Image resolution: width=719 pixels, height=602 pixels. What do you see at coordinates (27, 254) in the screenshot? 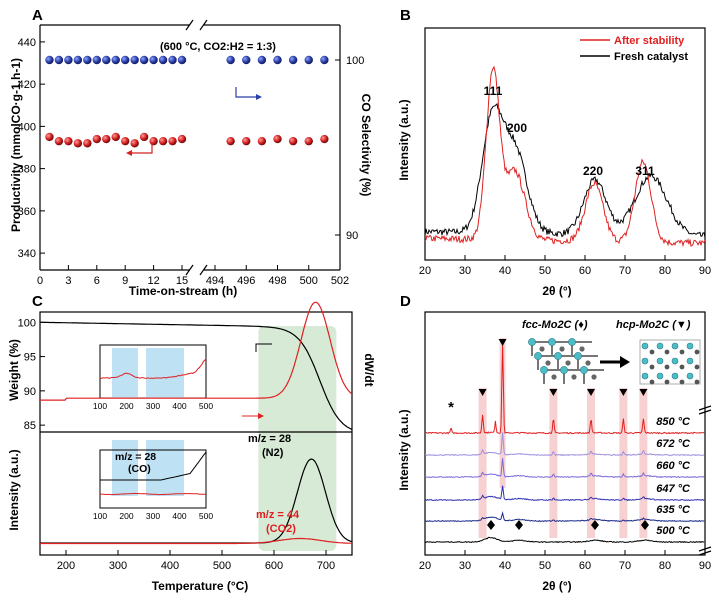
I see `y-tick-label-left: 340` at bounding box center [27, 254].